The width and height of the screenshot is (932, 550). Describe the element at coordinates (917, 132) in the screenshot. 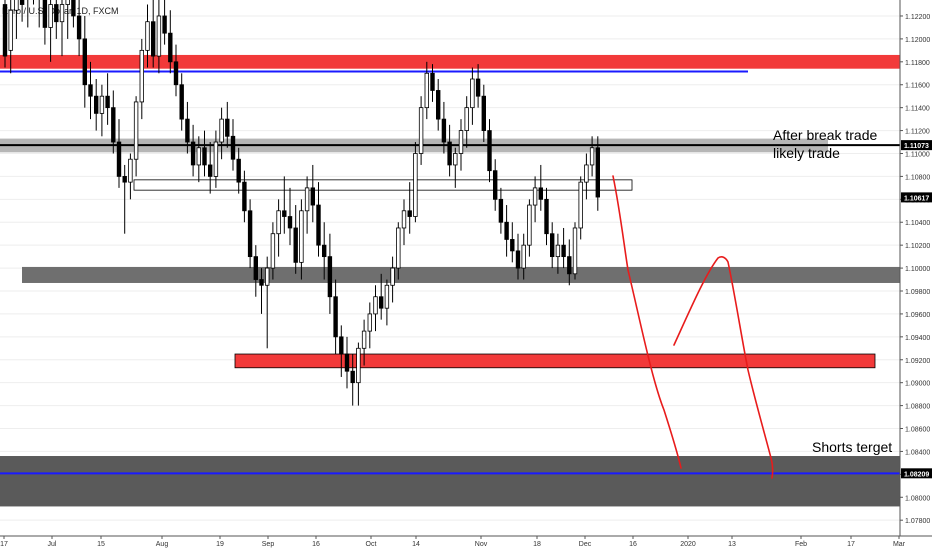

I see `y-tick-label: 1.11200` at that location.